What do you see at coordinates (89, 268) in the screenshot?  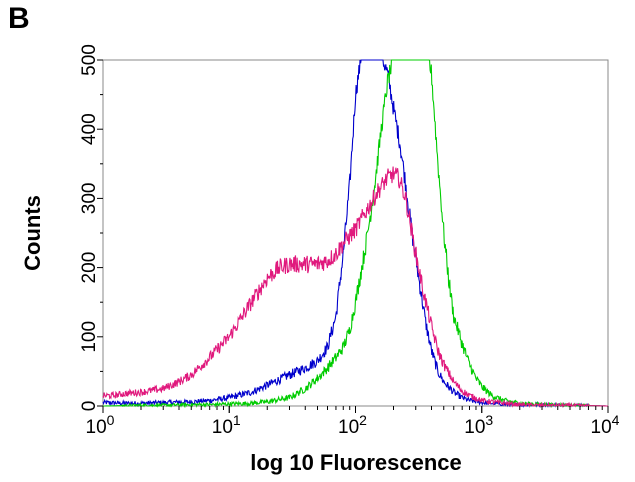 I see `y-tick-label: 200` at bounding box center [89, 268].